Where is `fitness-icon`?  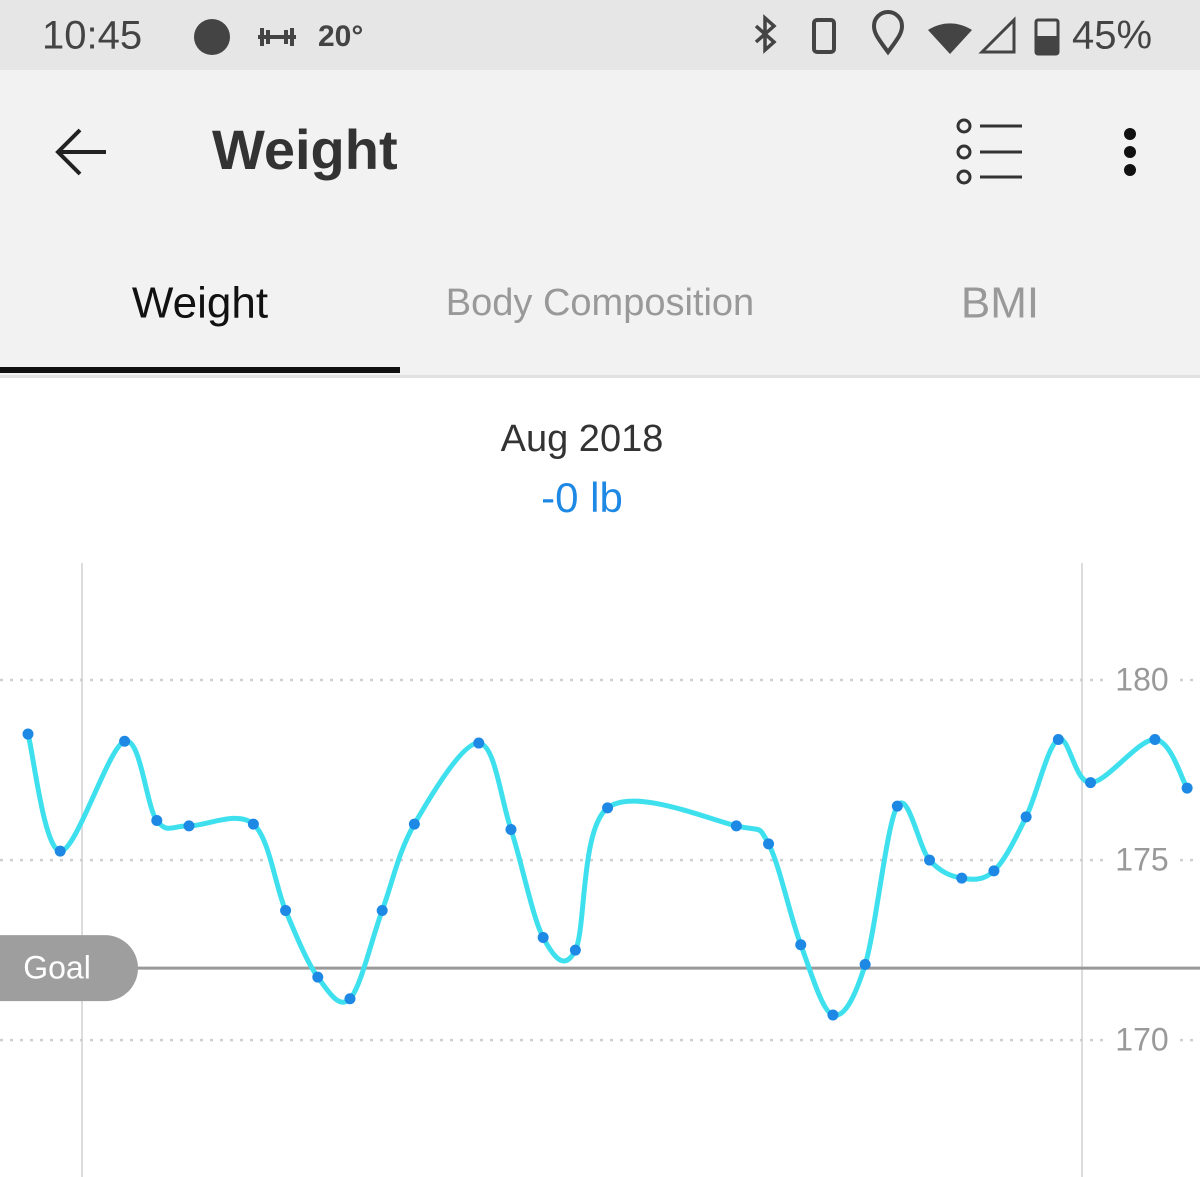
fitness-icon is located at coordinates (277, 37).